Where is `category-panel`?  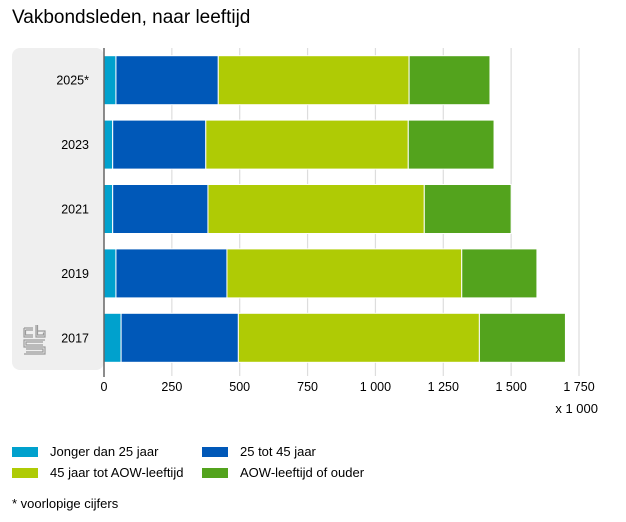
category-panel is located at coordinates (58, 209).